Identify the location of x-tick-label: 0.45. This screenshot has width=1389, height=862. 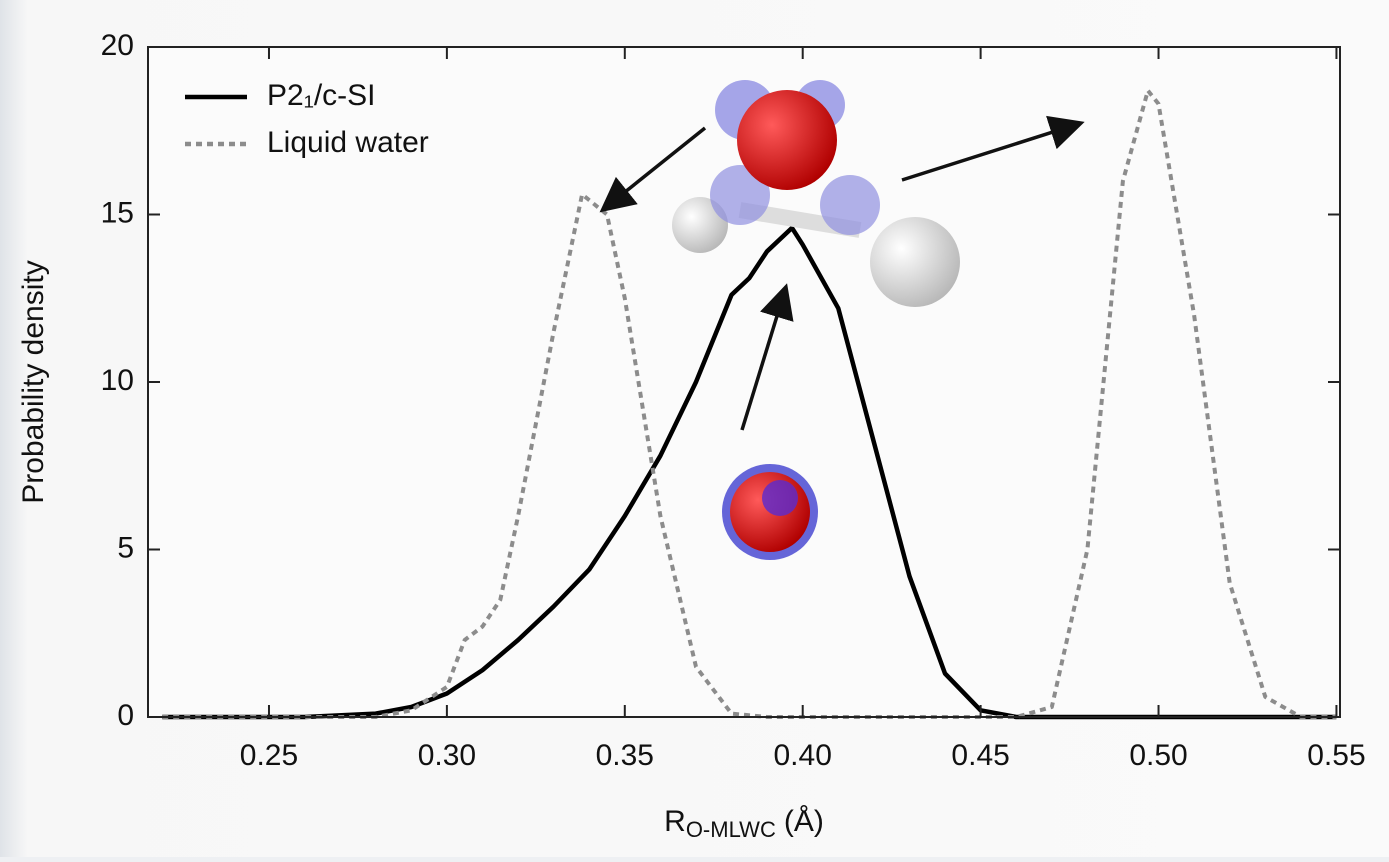
(980, 755).